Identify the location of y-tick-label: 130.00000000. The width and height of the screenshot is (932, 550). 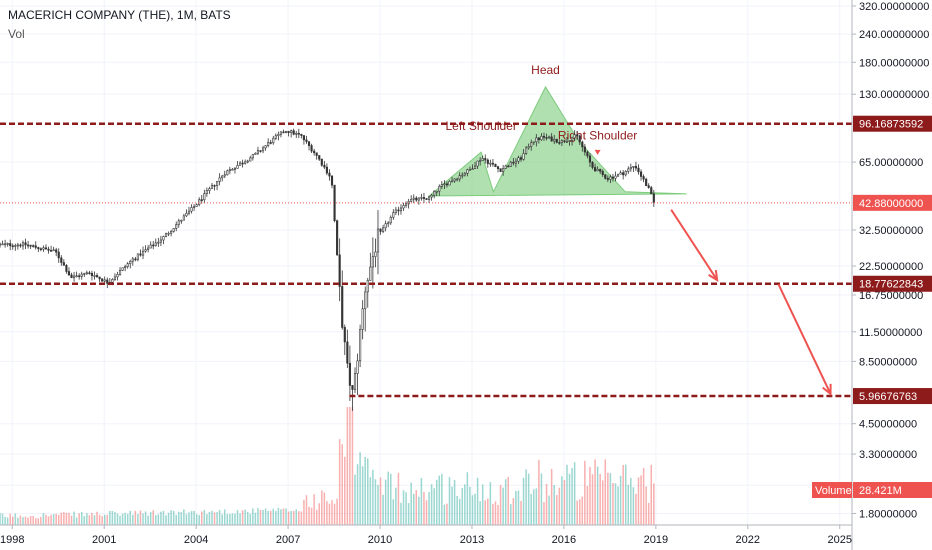
(894, 95).